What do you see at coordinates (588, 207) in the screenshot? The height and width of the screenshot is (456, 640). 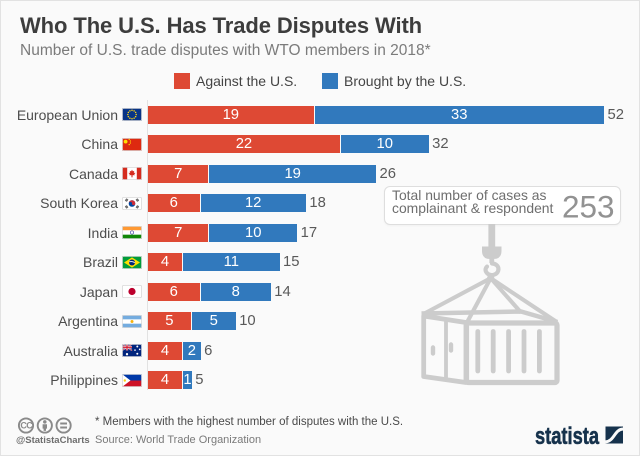 I see `svg-text: 253` at bounding box center [588, 207].